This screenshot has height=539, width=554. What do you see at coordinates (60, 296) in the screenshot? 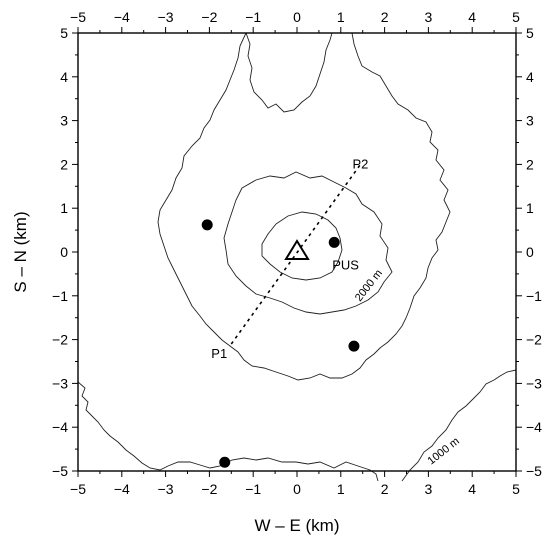
I see `y-tick-label-left: −1` at bounding box center [60, 296].